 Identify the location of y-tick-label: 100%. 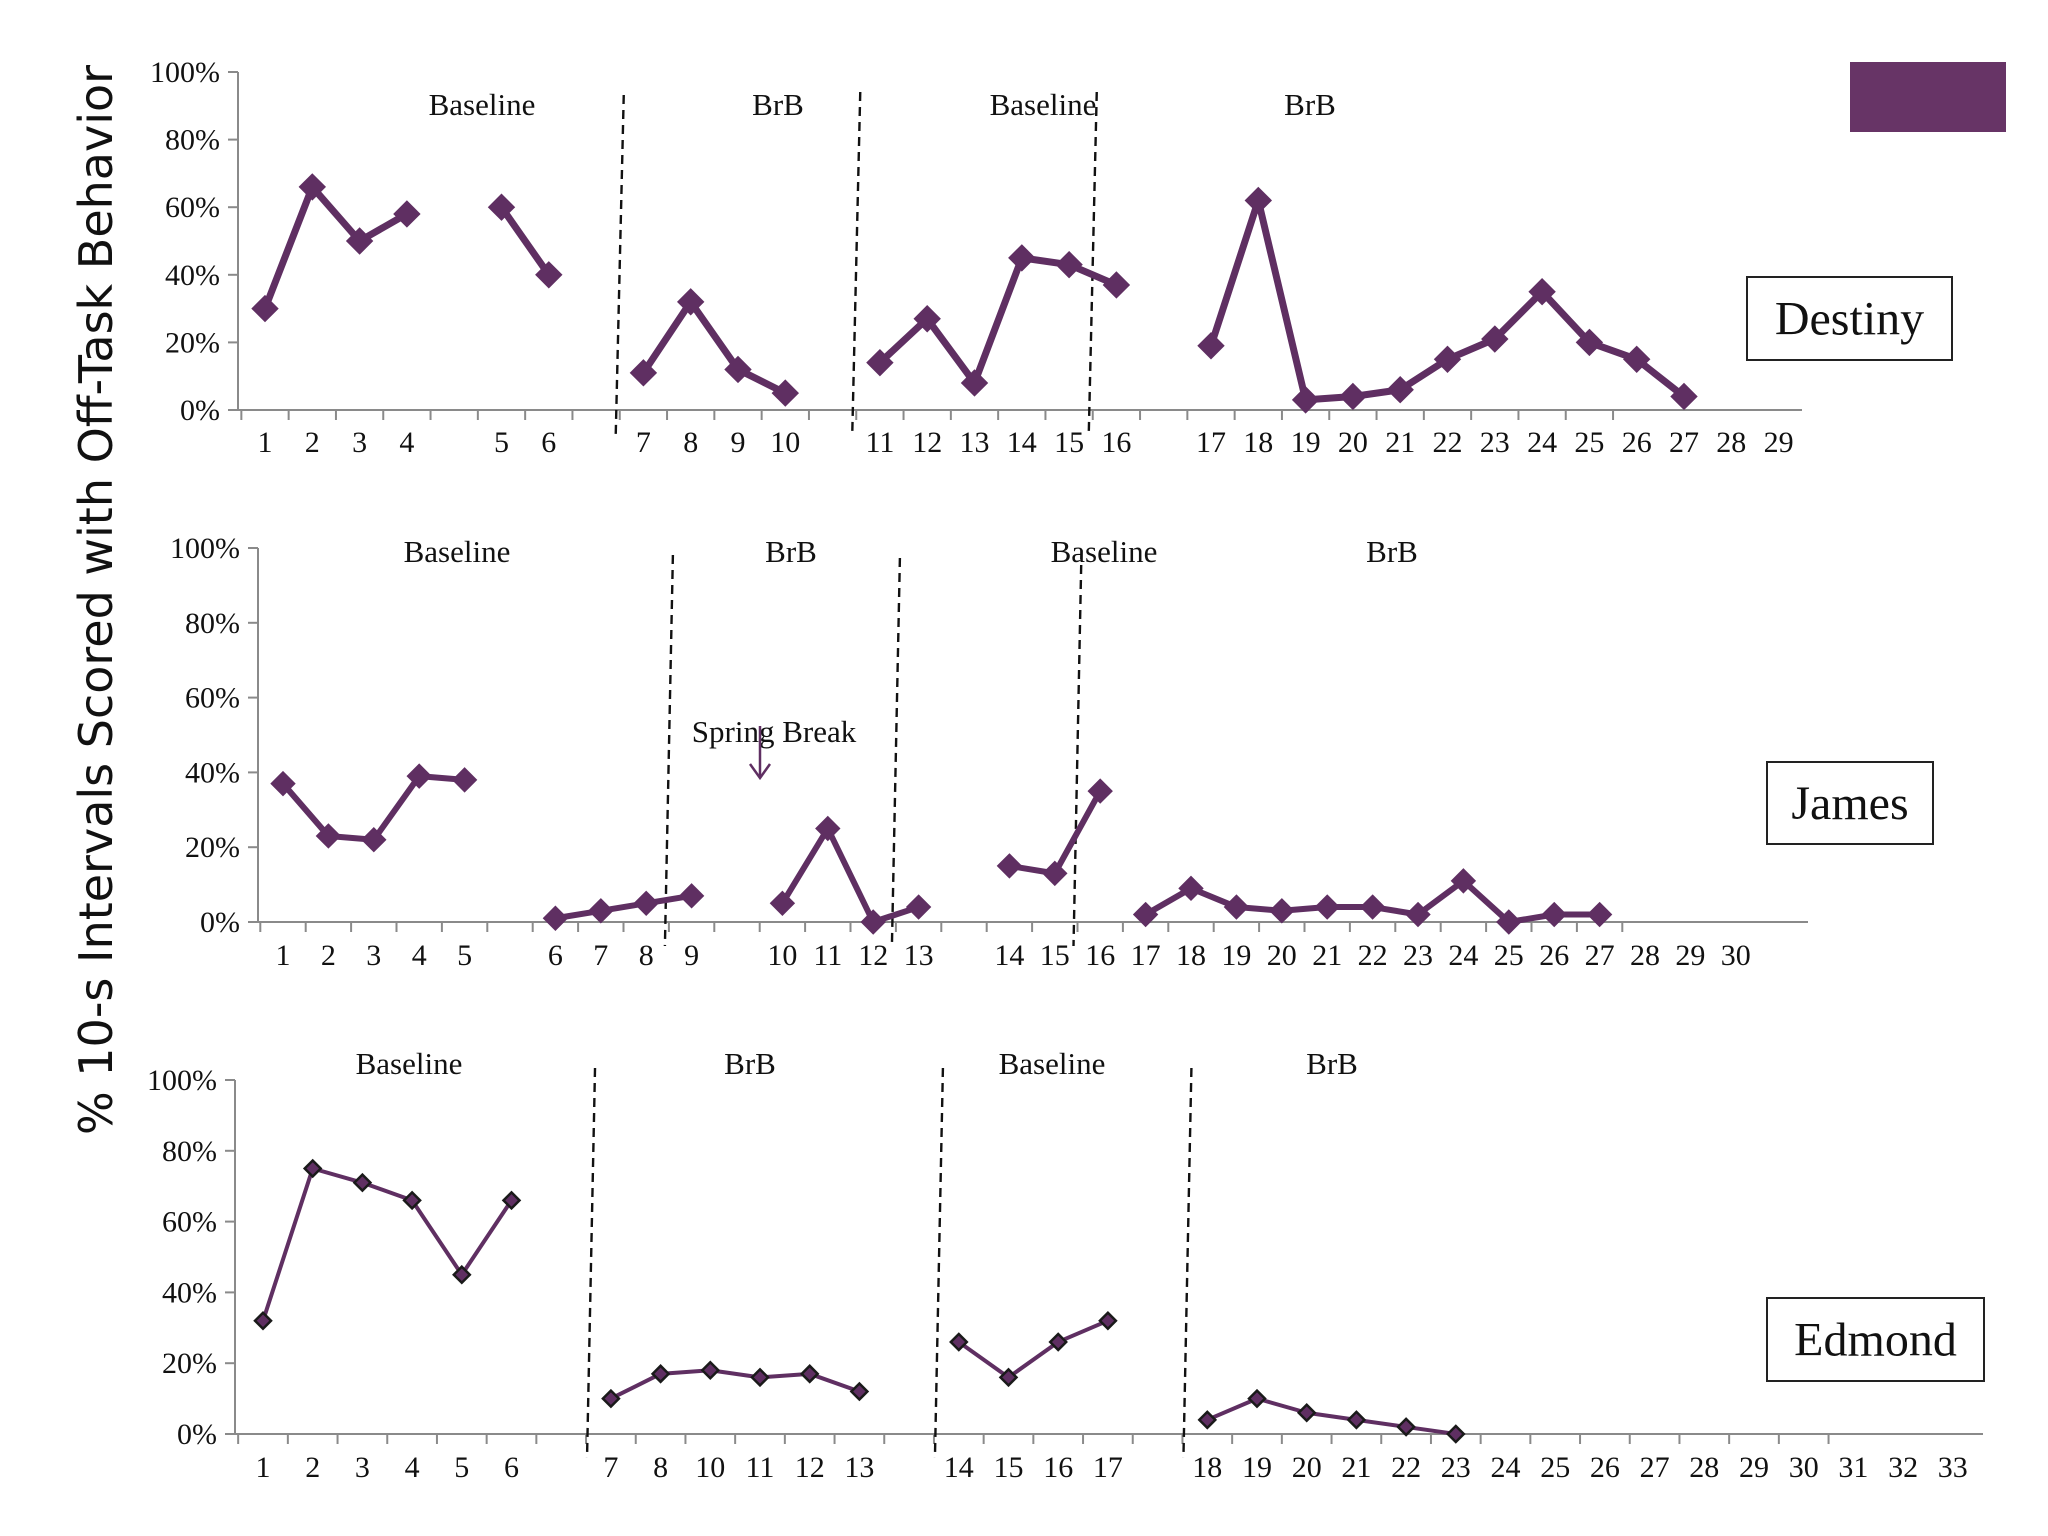
(185, 72).